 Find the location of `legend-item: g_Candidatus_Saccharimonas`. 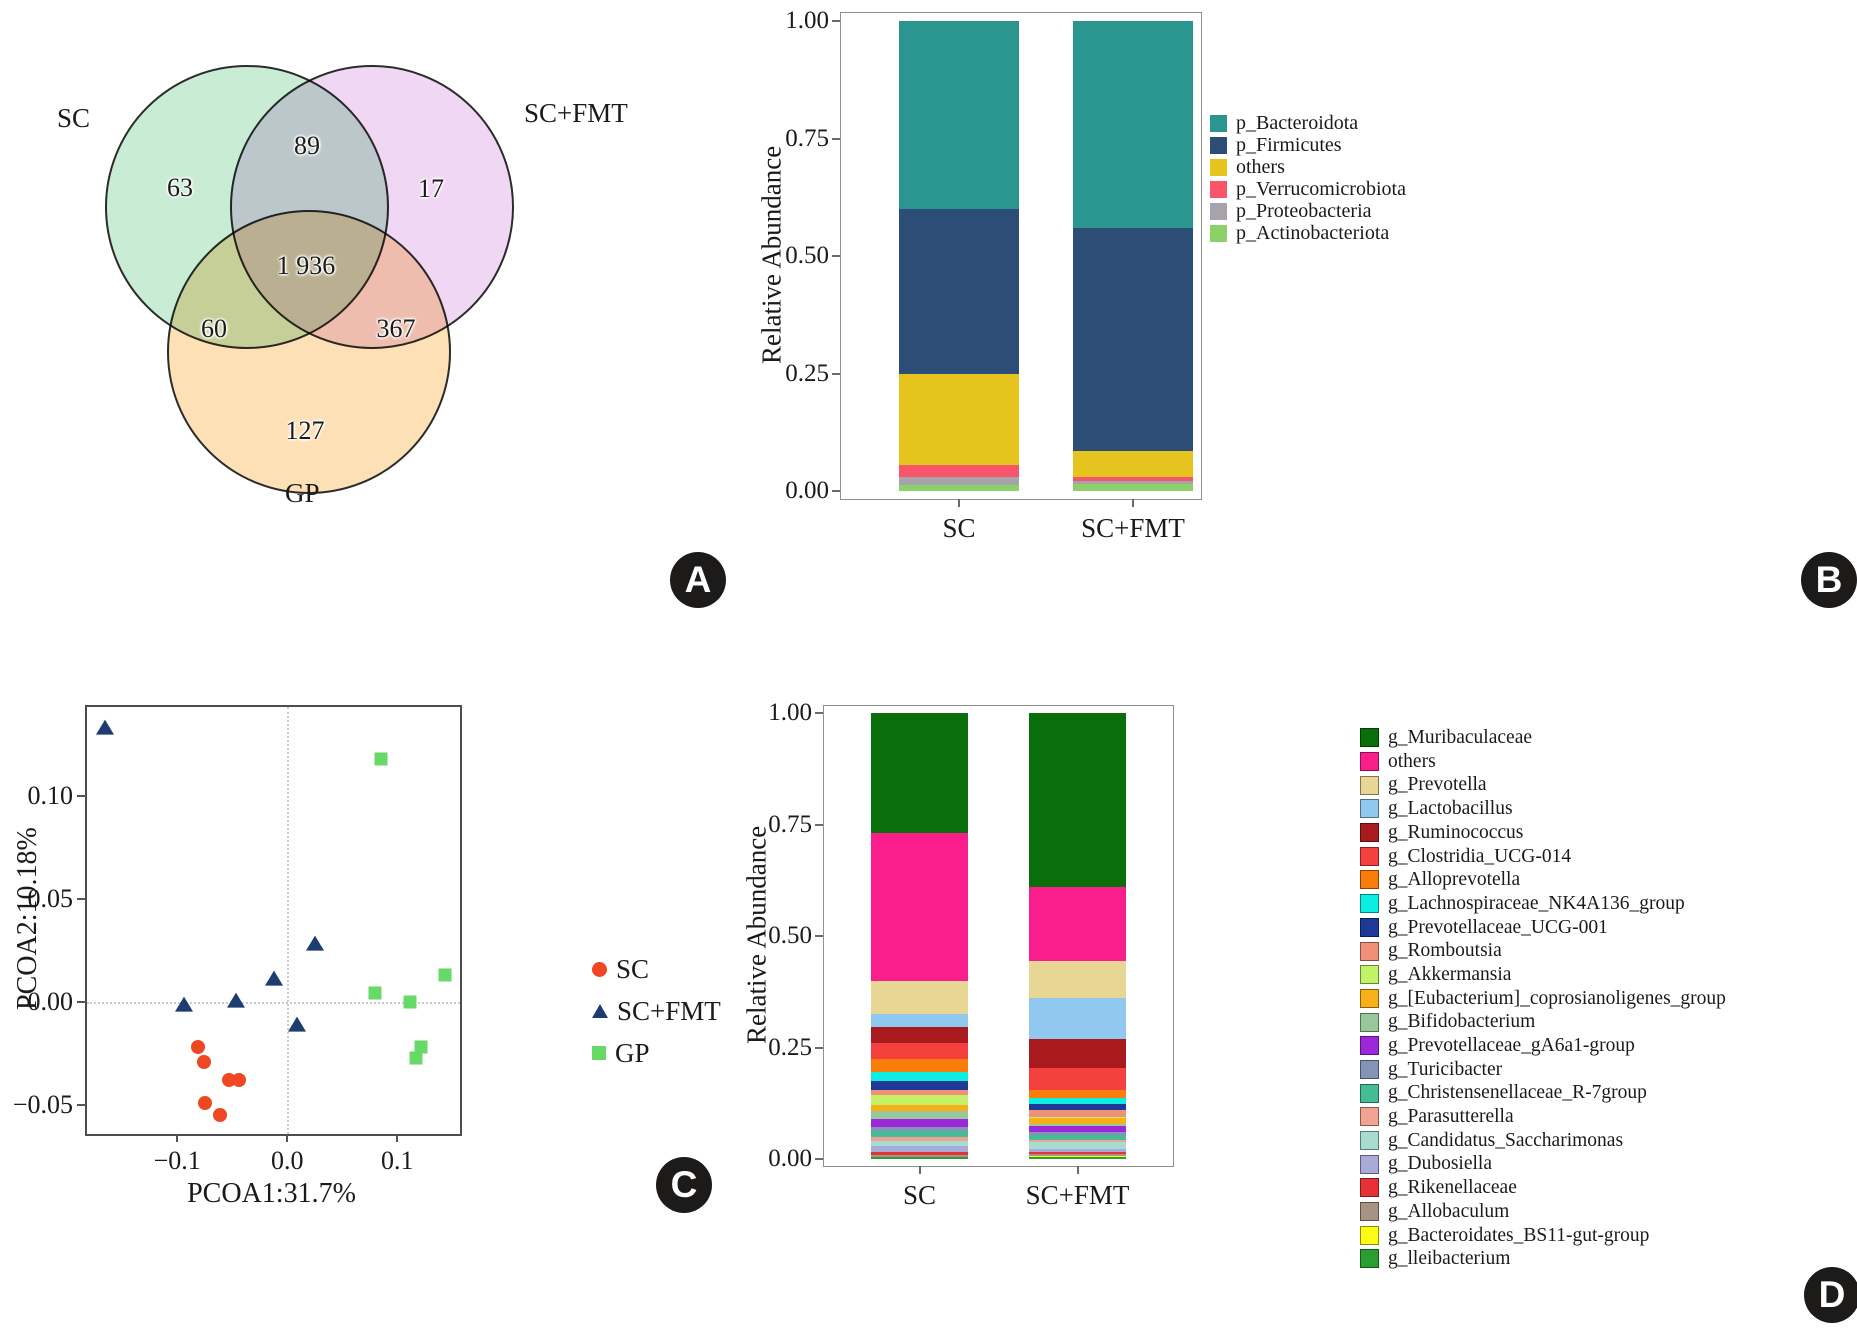

legend-item: g_Candidatus_Saccharimonas is located at coordinates (1543, 1141).